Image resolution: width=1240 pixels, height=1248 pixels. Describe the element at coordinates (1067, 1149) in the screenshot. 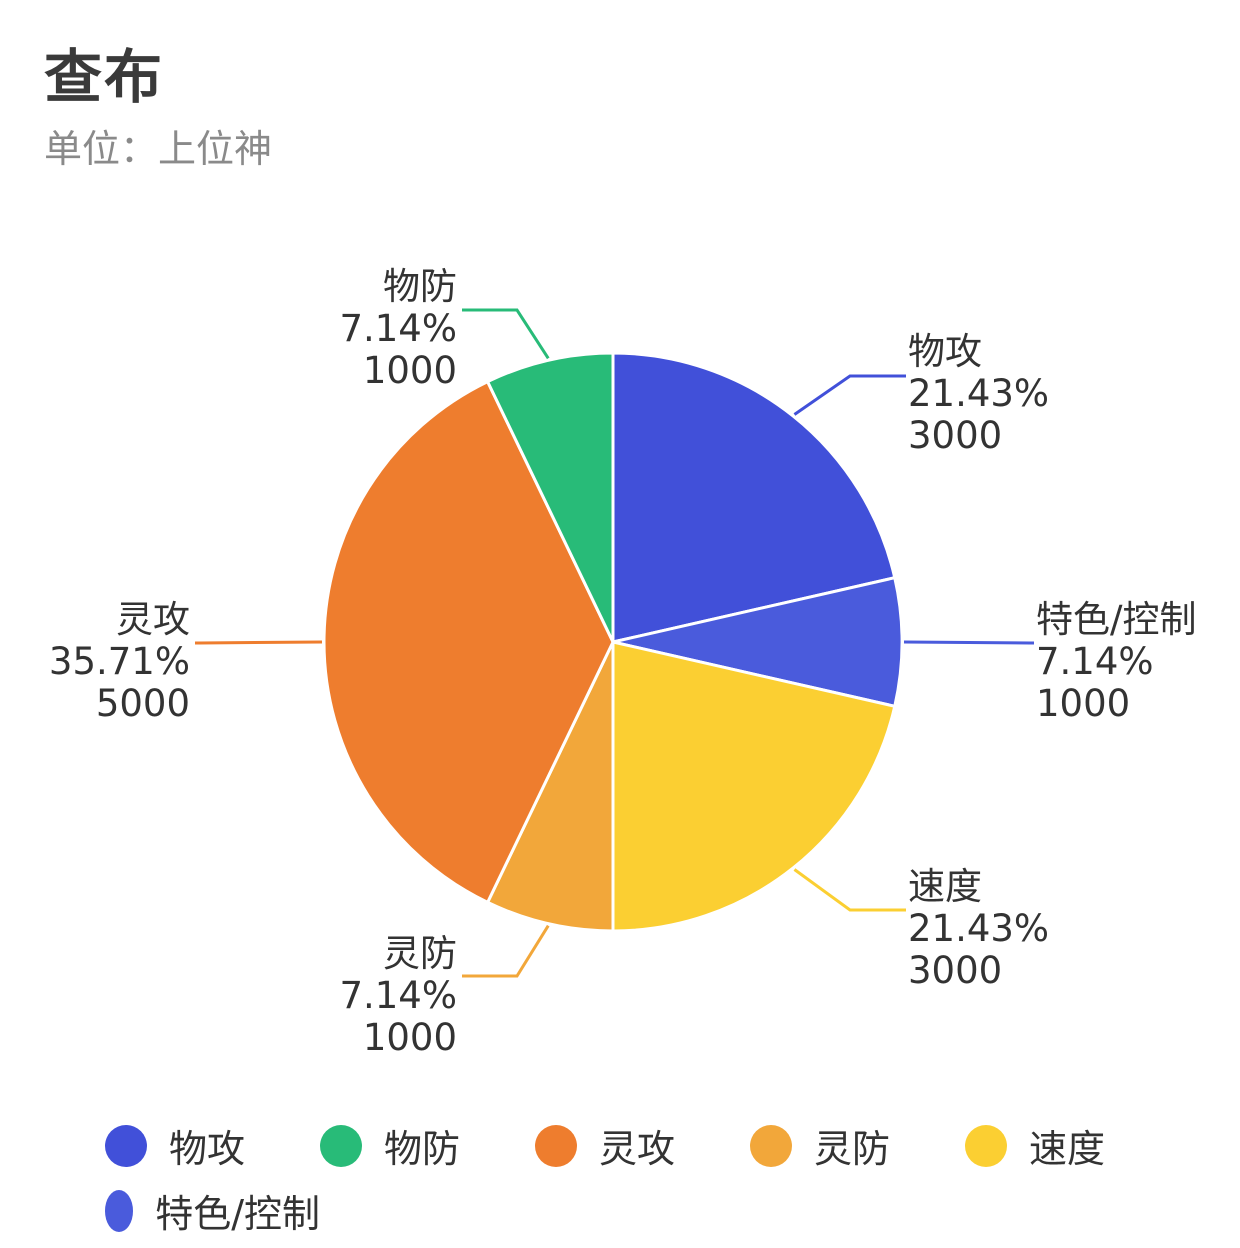

I see `legend-label: 速度` at that location.